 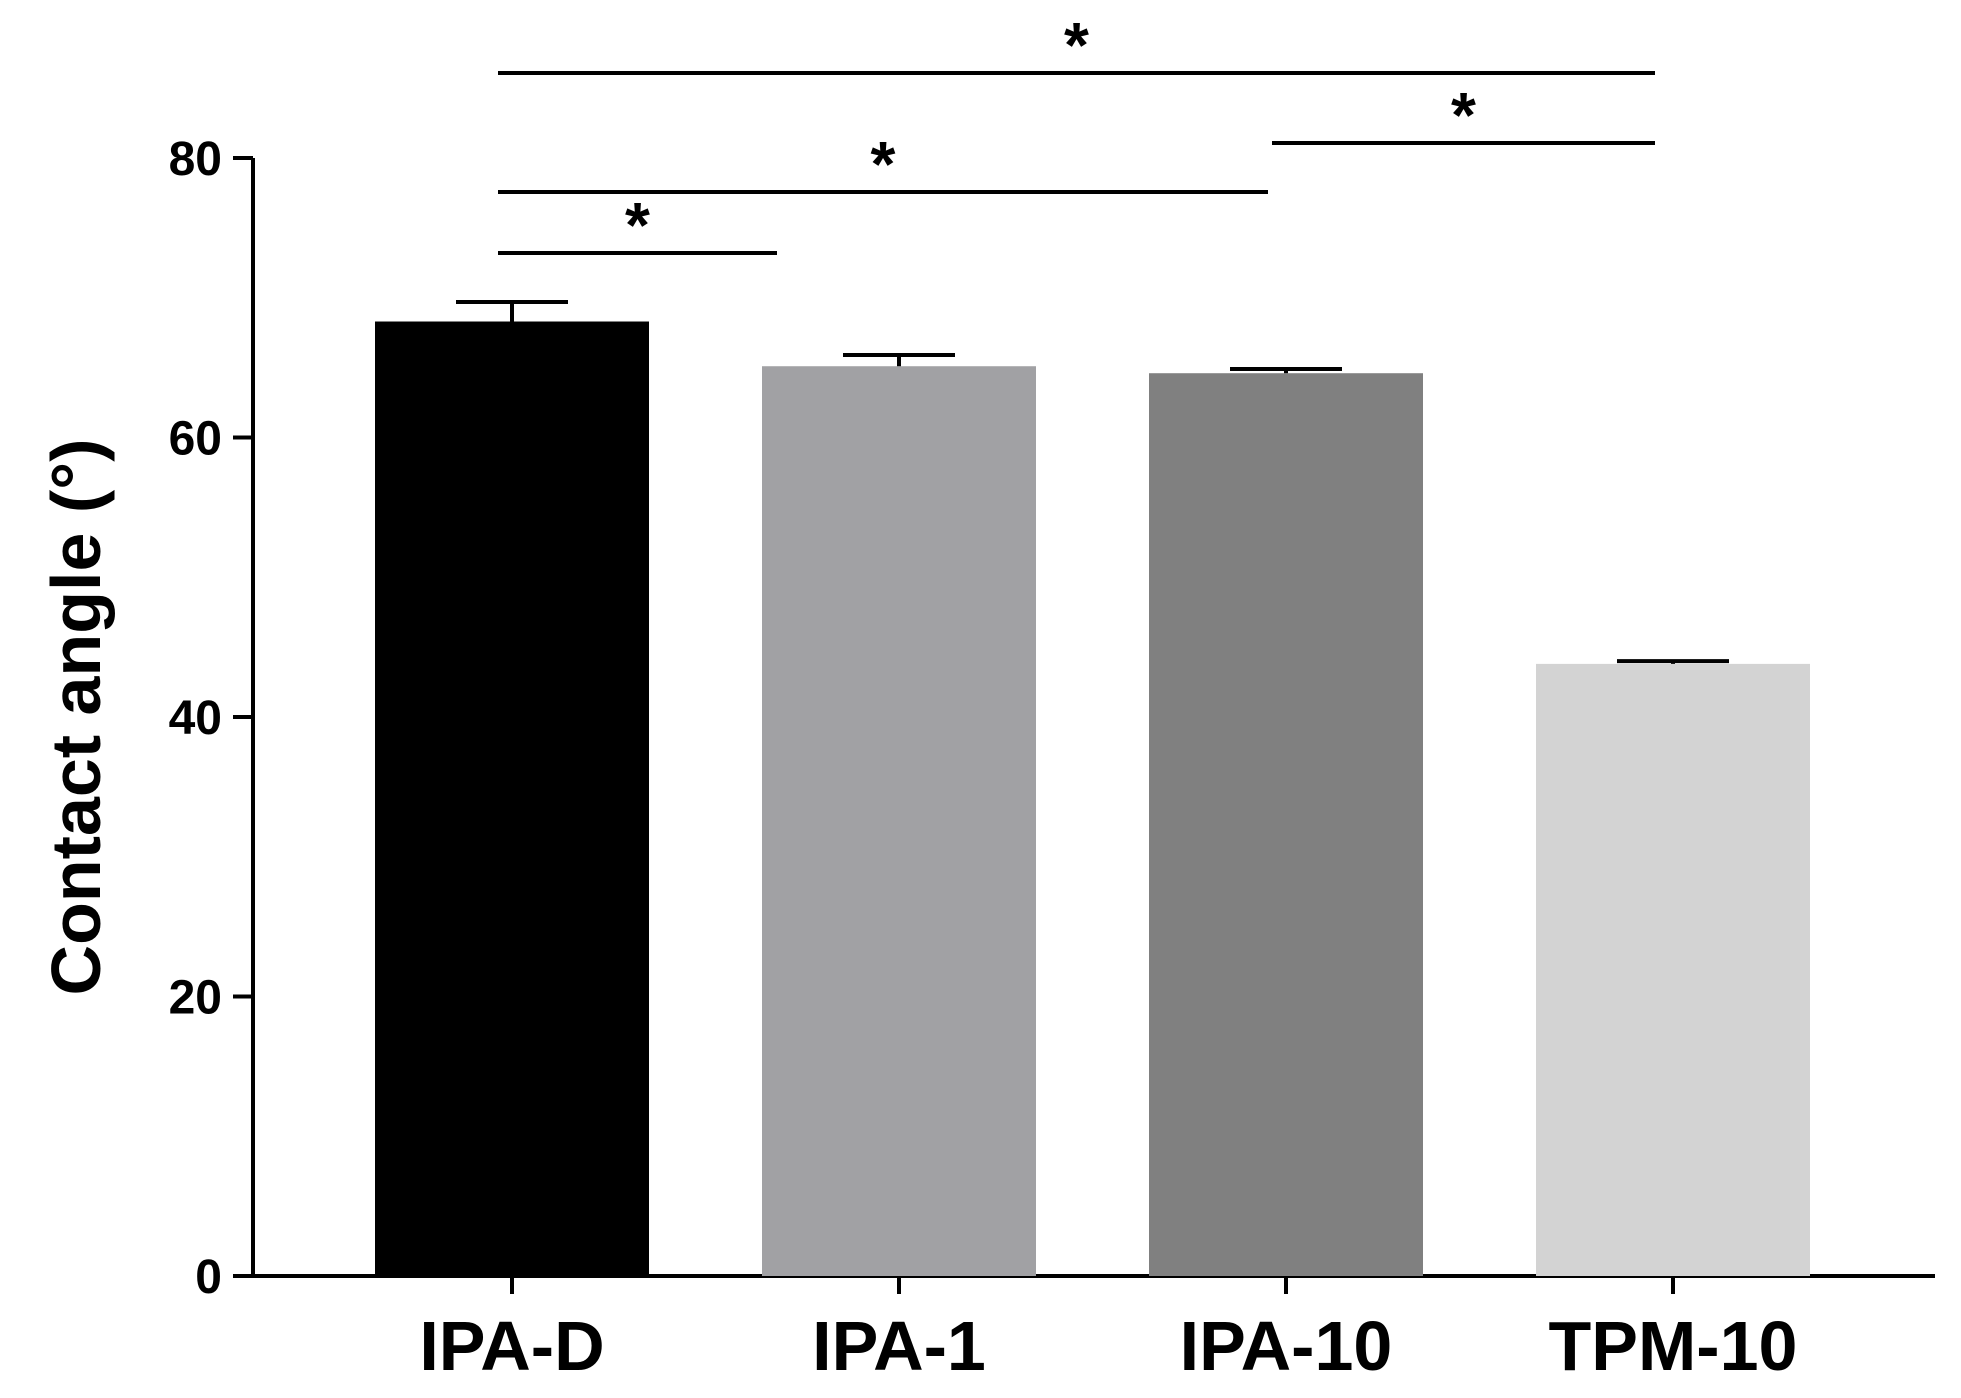 I want to click on y-tick-label: 20, so click(x=195, y=998).